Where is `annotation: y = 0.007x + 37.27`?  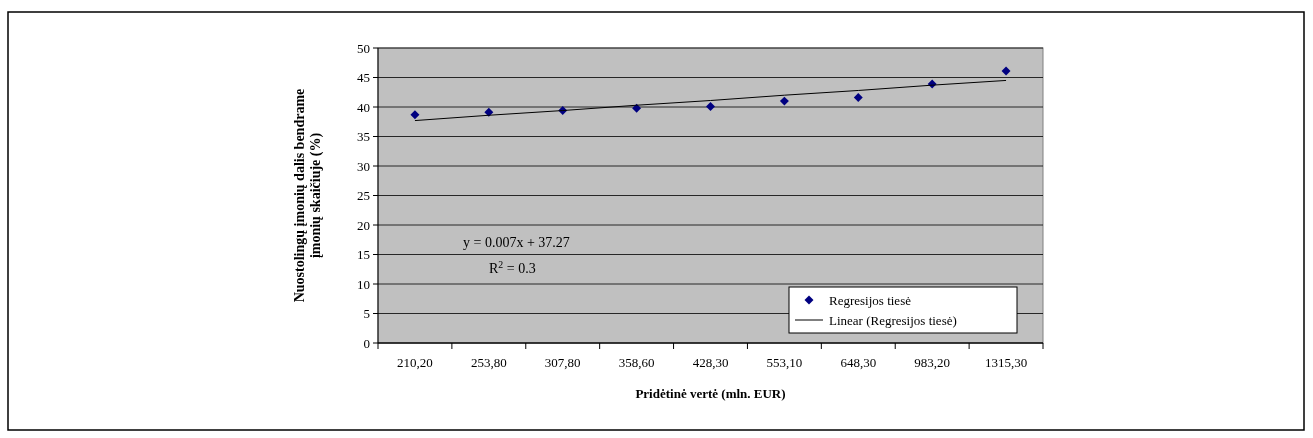 annotation: y = 0.007x + 37.27 is located at coordinates (516, 242).